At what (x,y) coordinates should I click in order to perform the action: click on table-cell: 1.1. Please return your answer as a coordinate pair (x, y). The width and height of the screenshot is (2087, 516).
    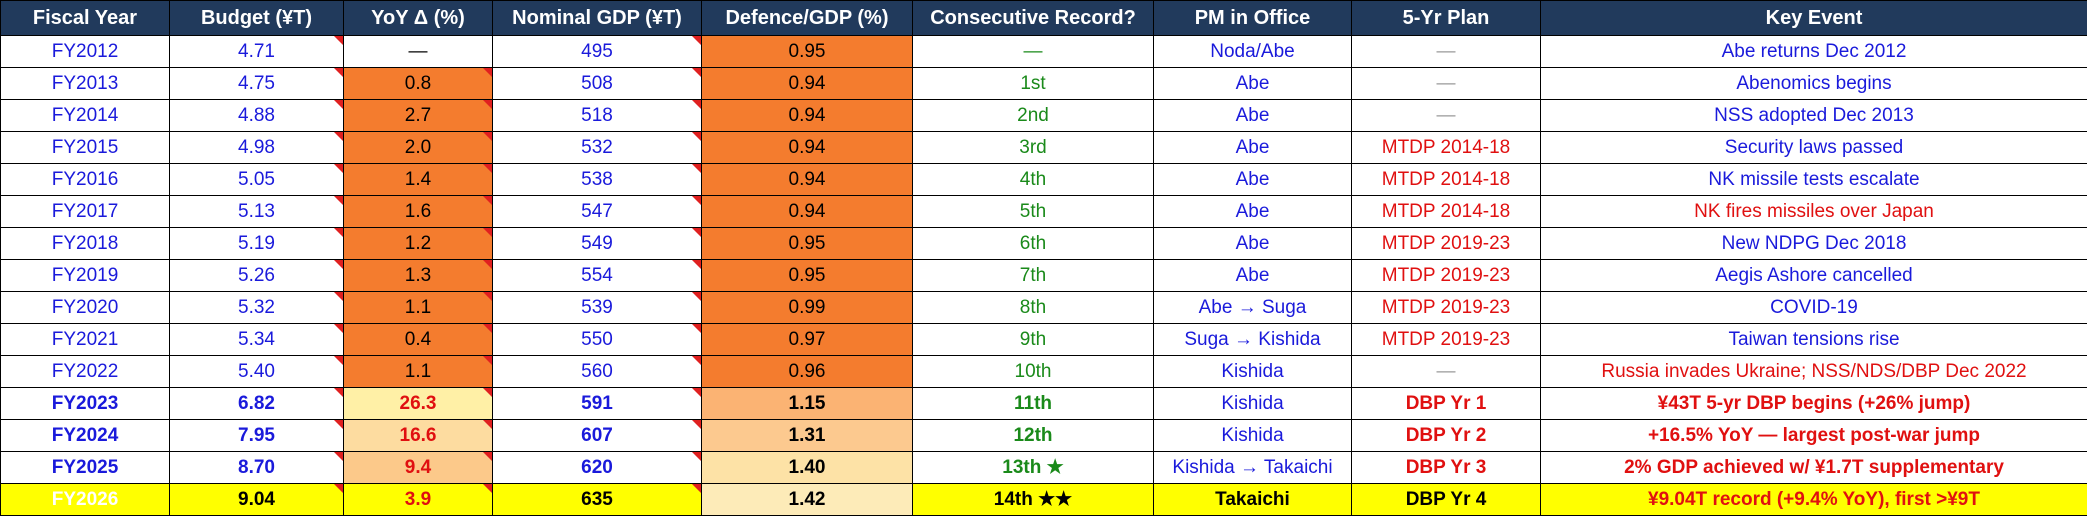
    Looking at the image, I should click on (418, 372).